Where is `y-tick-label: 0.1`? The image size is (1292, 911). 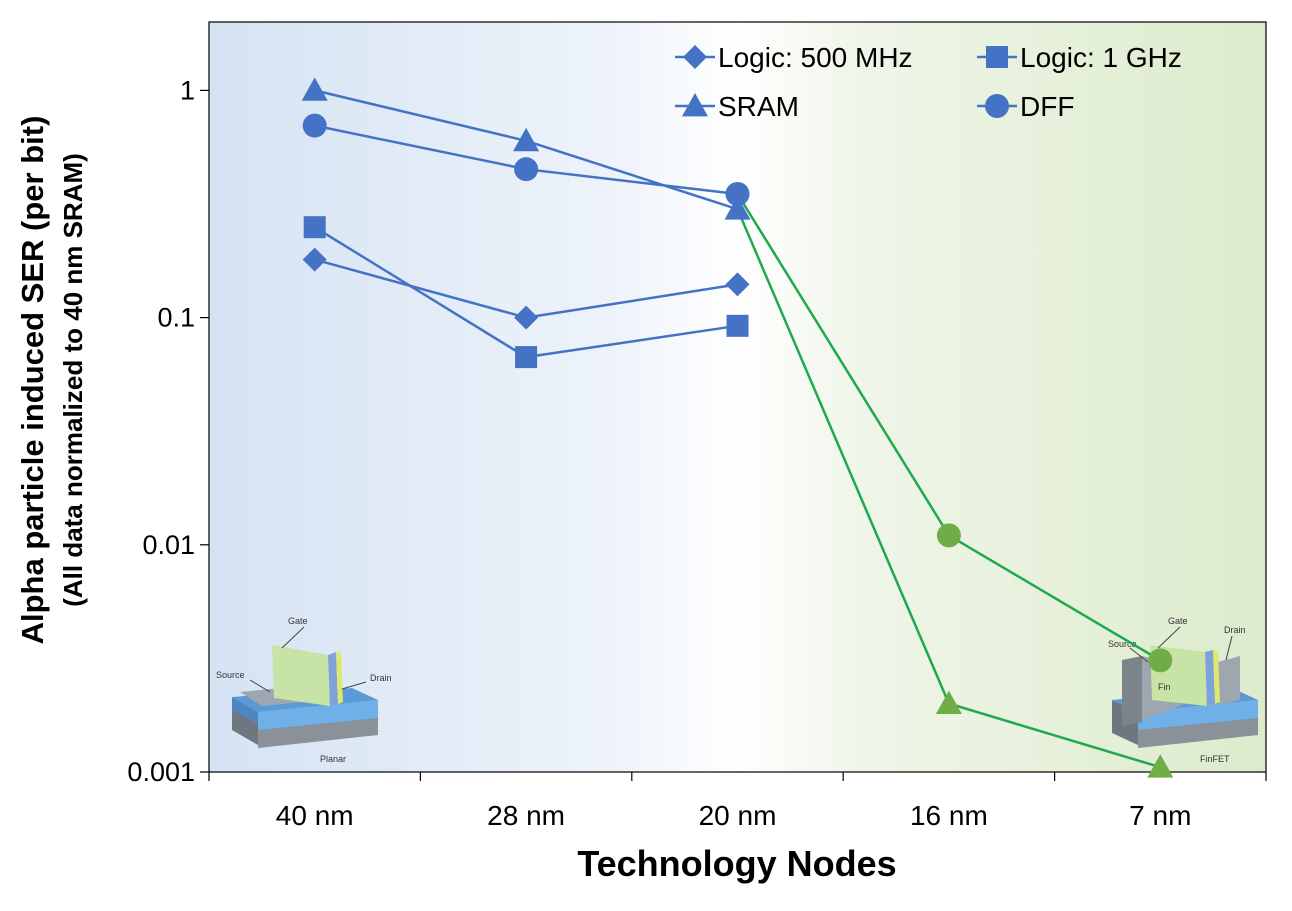
y-tick-label: 0.1 is located at coordinates (176, 318).